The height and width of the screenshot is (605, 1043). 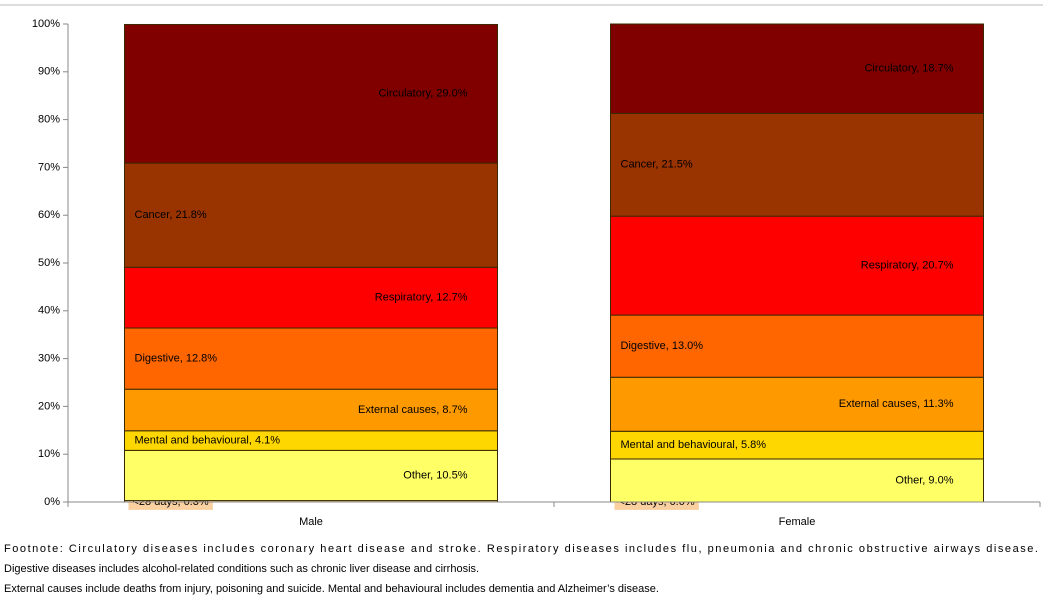 I want to click on x-tick-label: Female, so click(x=797, y=522).